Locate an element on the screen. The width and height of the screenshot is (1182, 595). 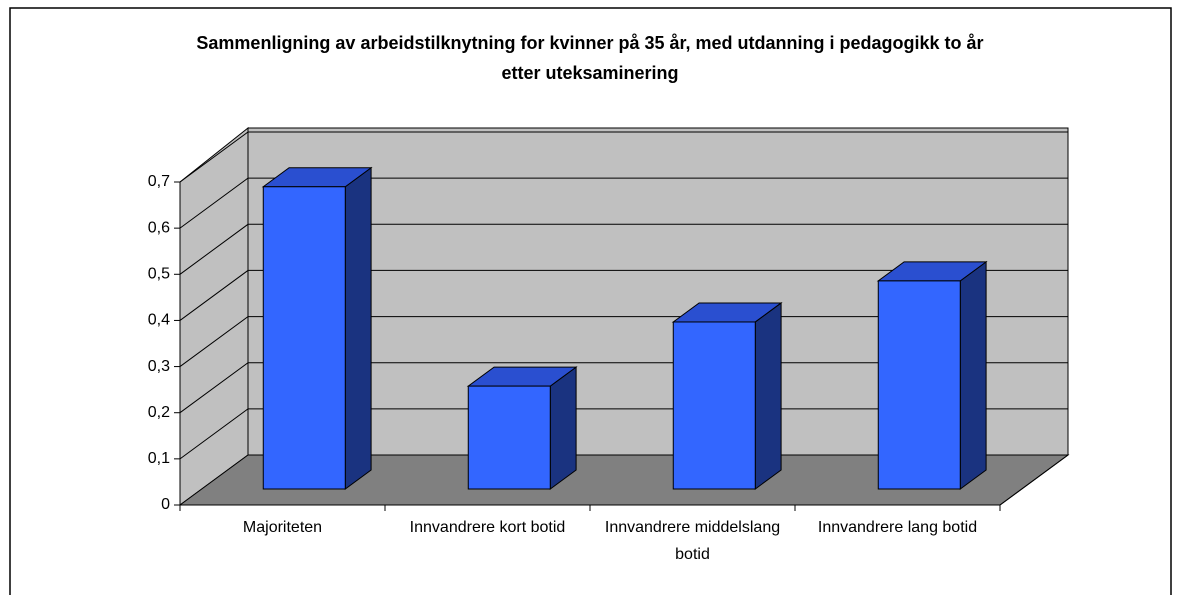
x-tick-label: Innvandrere middelslang botid is located at coordinates (692, 541).